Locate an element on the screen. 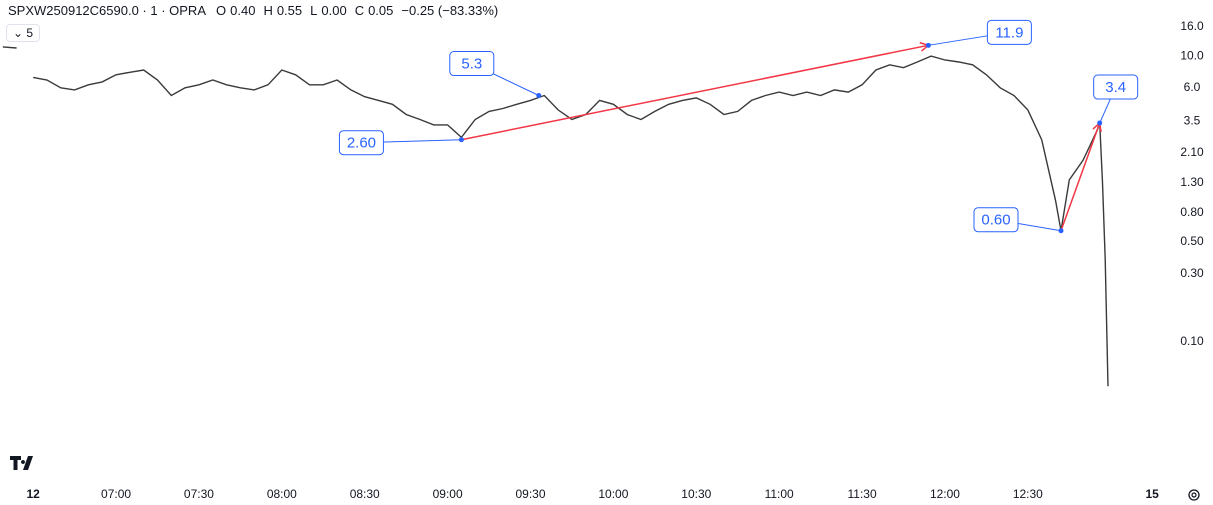  x-tick-label: 12 is located at coordinates (33, 494).